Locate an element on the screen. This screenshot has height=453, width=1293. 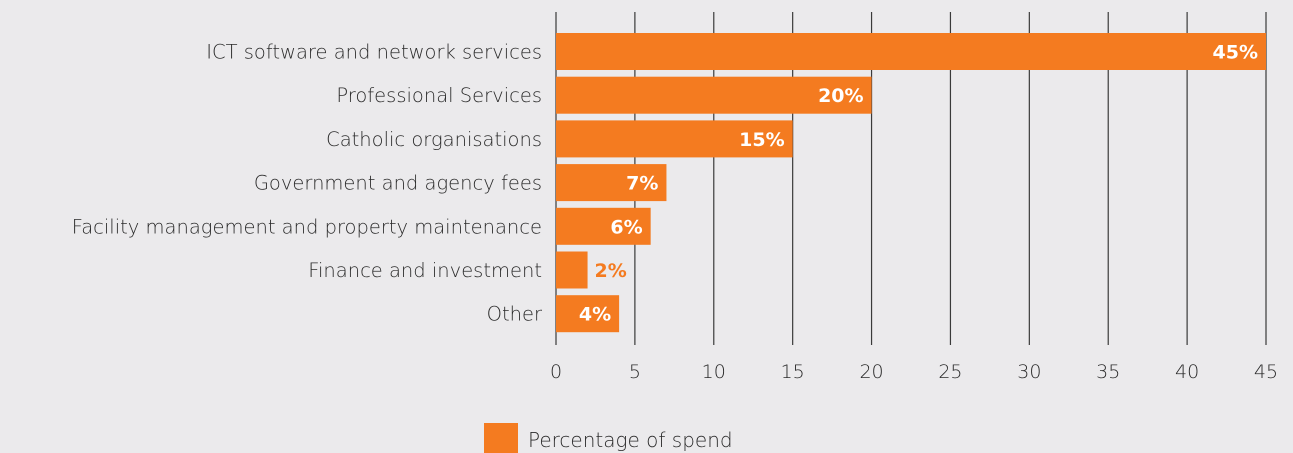
x-tick-label: 5 is located at coordinates (635, 372).